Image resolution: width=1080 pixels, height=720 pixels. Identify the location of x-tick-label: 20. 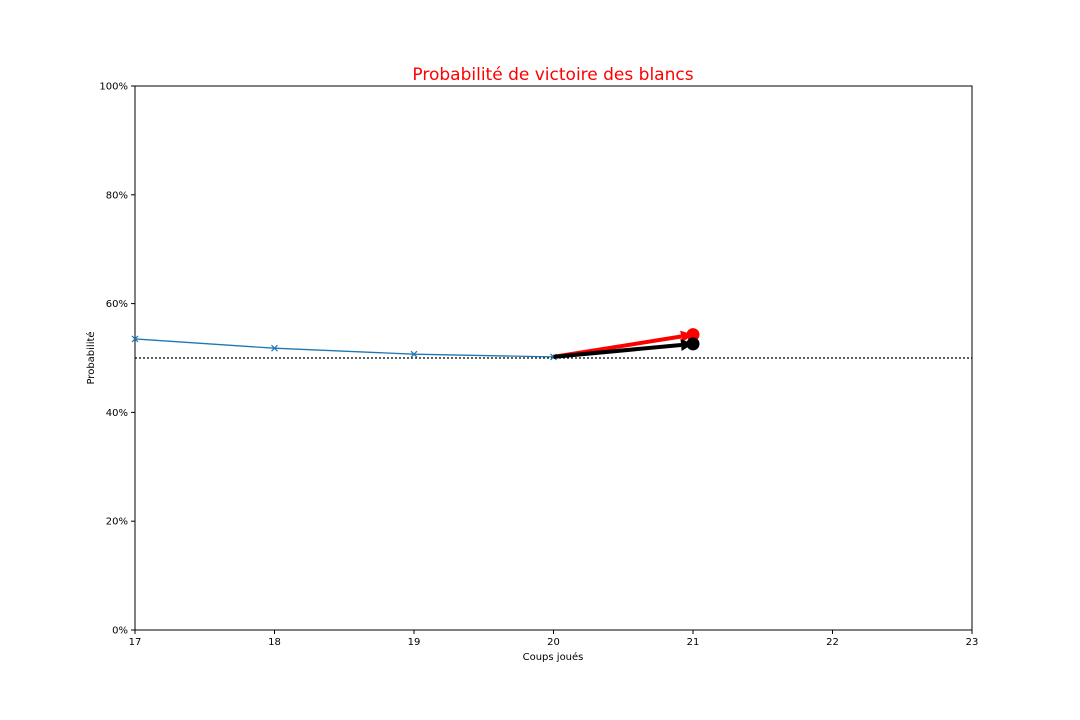
(553, 642).